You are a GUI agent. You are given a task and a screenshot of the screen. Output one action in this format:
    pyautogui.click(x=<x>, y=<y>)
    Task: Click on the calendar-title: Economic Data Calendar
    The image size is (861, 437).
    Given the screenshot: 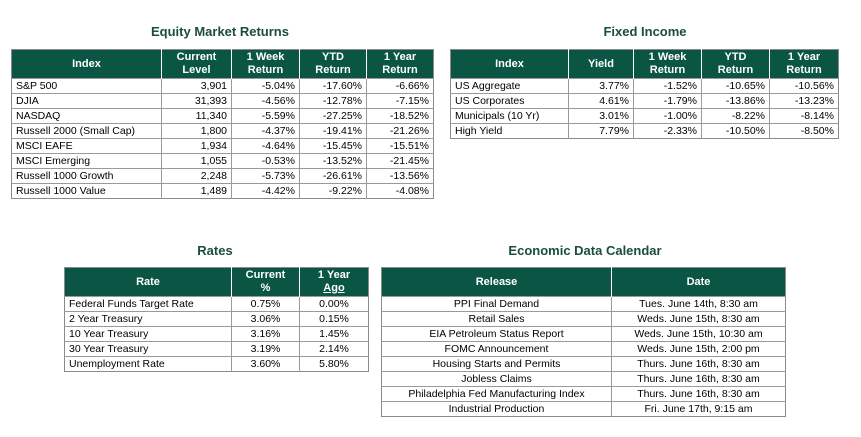 What is the action you would take?
    pyautogui.click(x=585, y=250)
    